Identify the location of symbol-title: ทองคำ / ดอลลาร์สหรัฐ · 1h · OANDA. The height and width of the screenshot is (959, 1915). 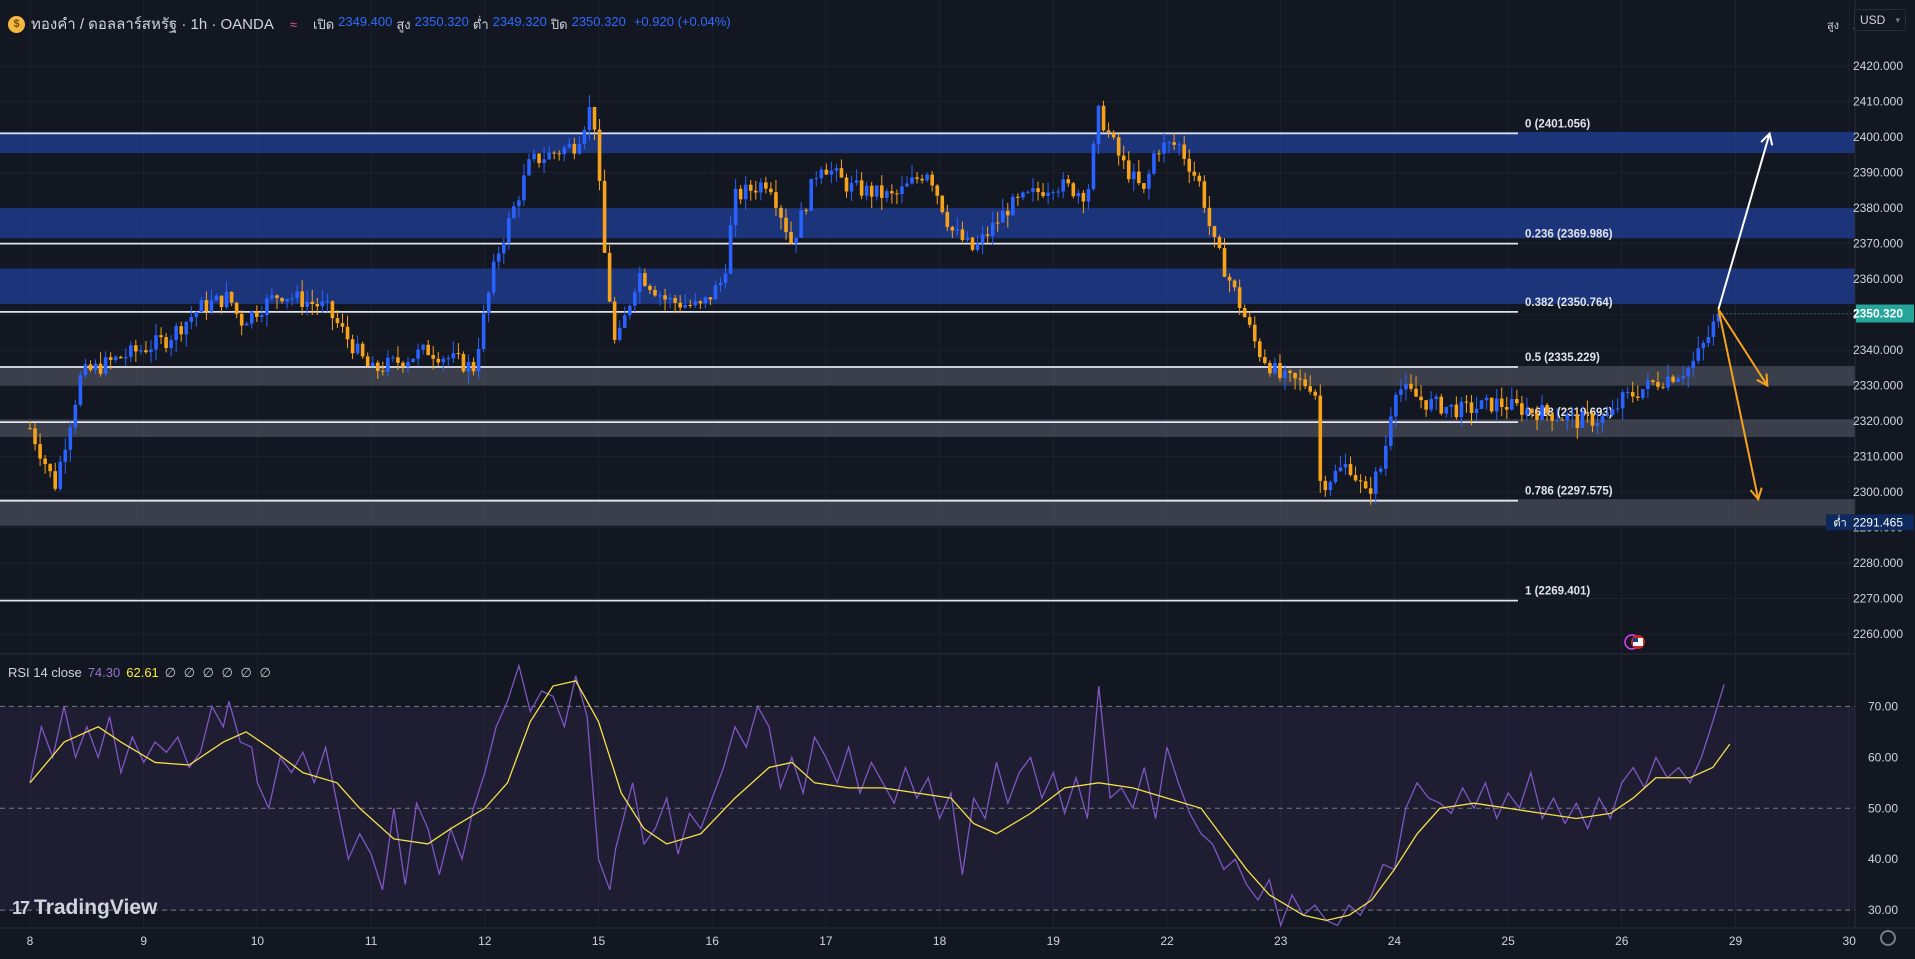
(152, 24).